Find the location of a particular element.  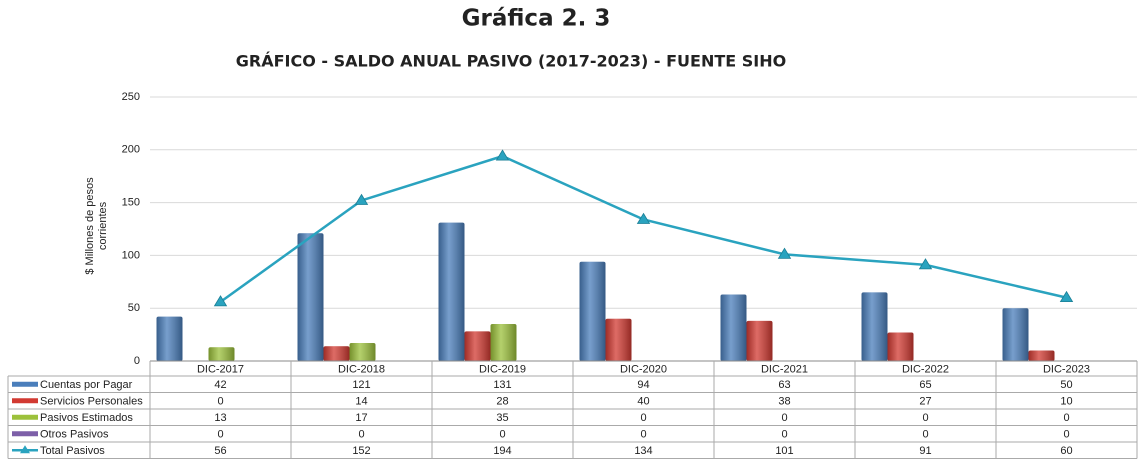

table-cell: 65 is located at coordinates (925, 385).